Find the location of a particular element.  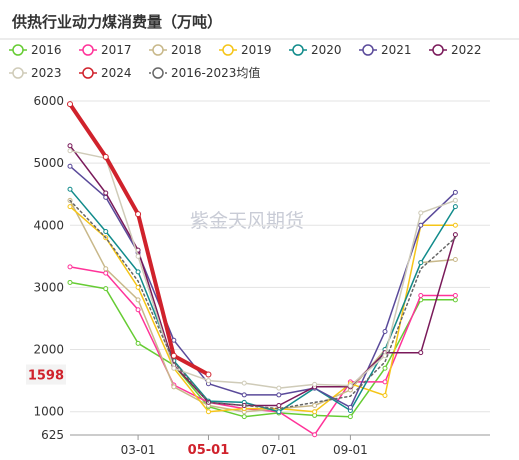

highlight-x-tick-label: 05-01 is located at coordinates (209, 450).